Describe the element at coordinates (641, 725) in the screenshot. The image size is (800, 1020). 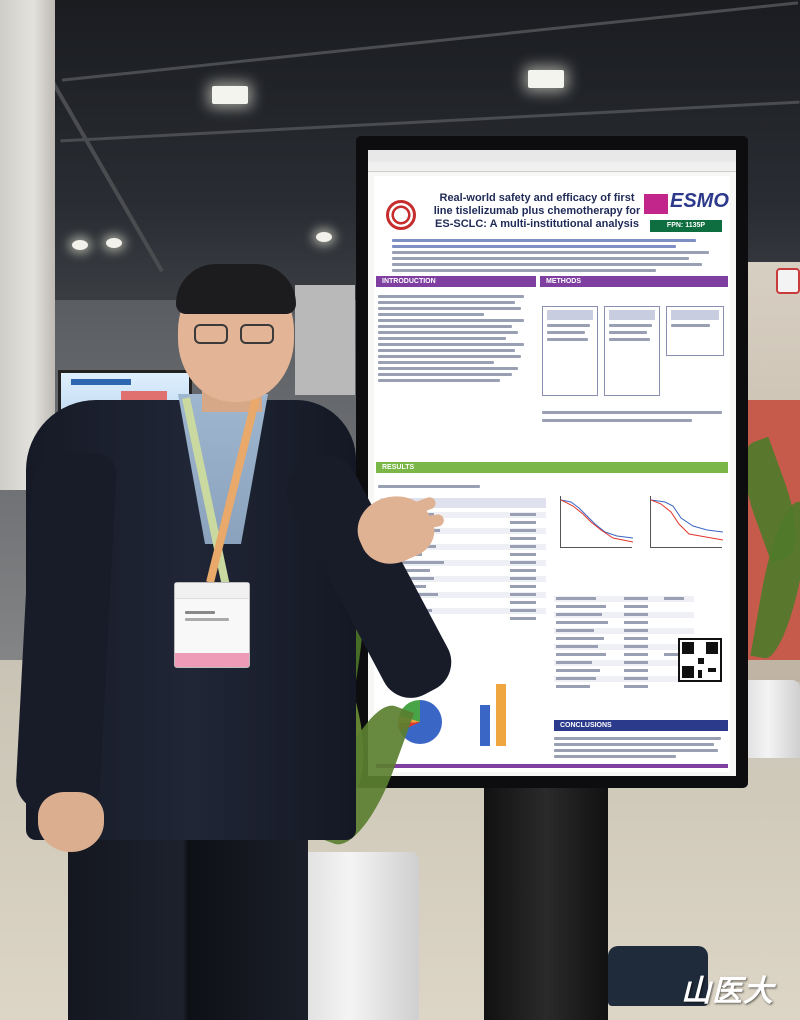
I see `section-conclusions: CONCLUSIONS` at that location.